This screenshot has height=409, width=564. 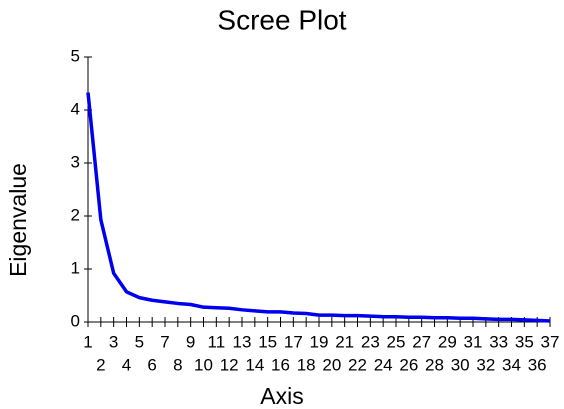 I want to click on y-tick-label: 4, so click(x=75, y=108).